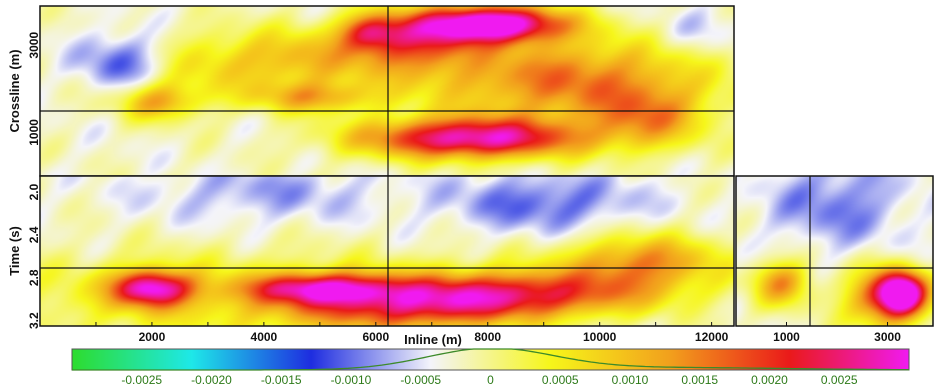  I want to click on colorbar-tick-label: -0.0010, so click(351, 380).